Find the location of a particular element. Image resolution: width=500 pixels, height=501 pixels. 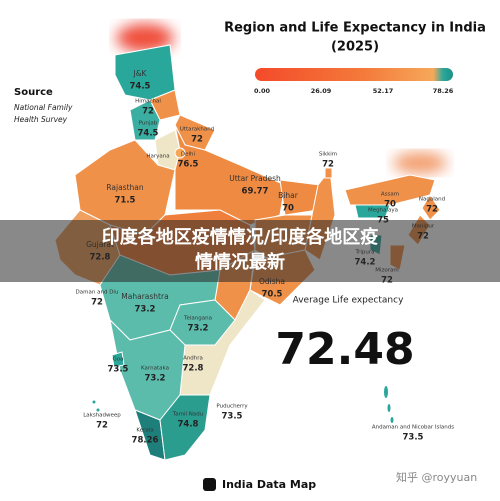

source-text: National Family is located at coordinates (43, 107).